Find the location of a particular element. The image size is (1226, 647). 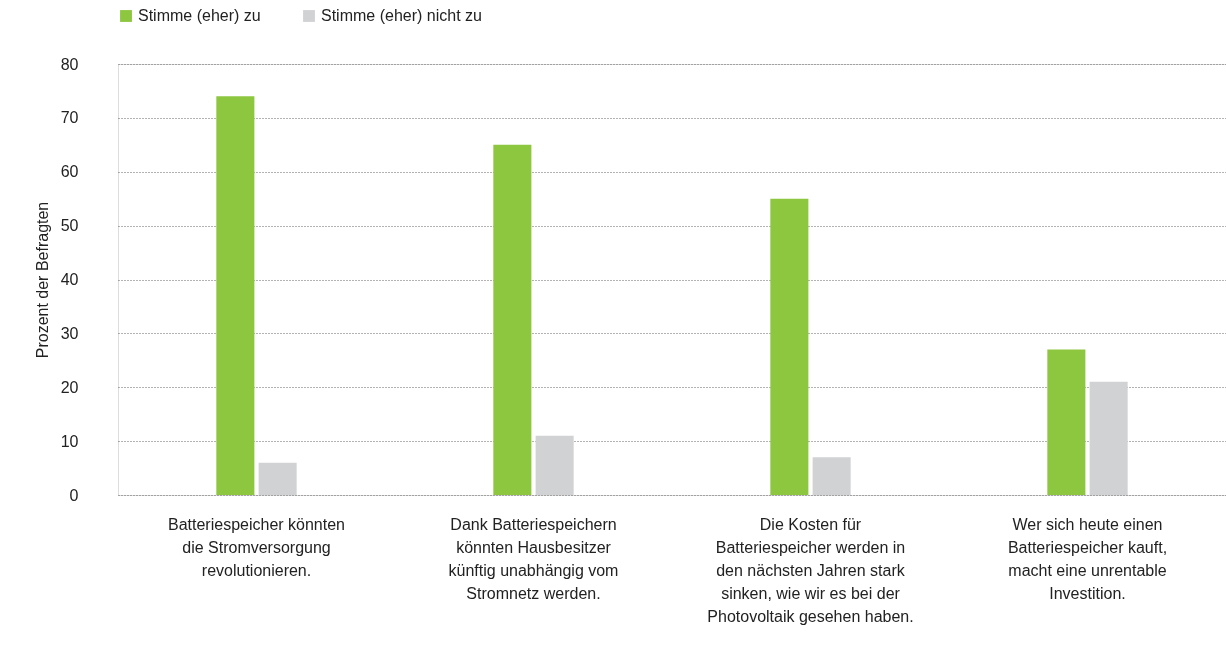

y-tick-label: 0 is located at coordinates (74, 495).